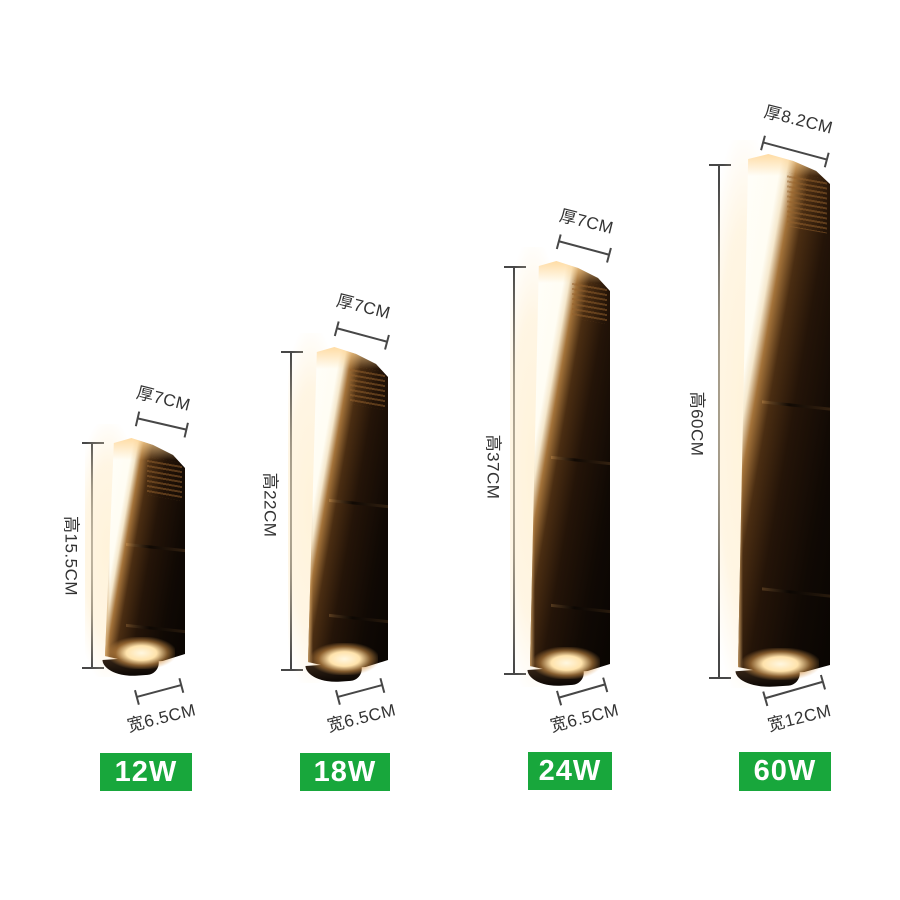  I want to click on thickness-dimension-line, so click(162, 424).